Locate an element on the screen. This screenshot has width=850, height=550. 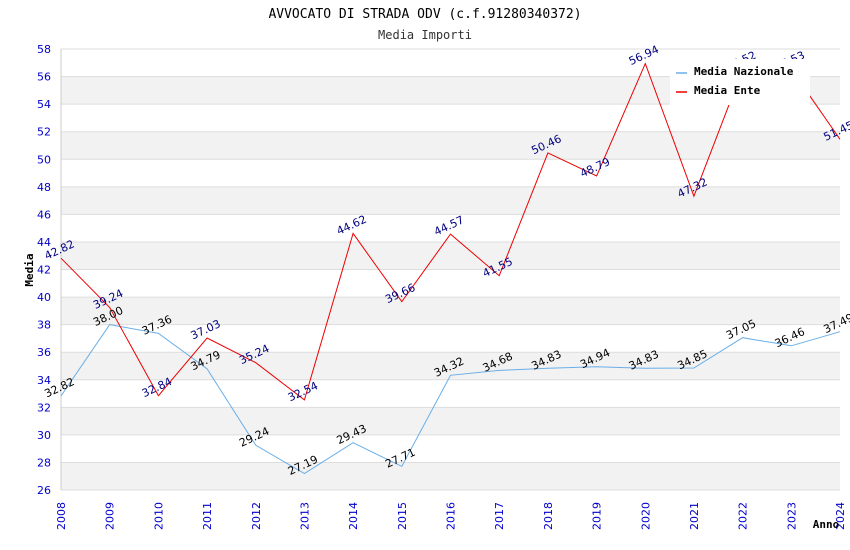
y-tick-label: 50 is located at coordinates (44, 159).